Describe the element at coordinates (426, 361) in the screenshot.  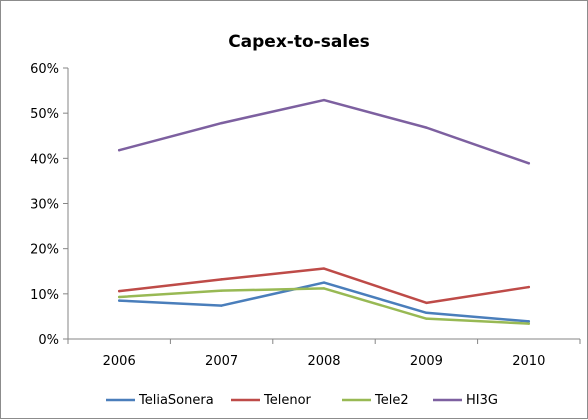
I see `x-tick-label: 2009` at that location.